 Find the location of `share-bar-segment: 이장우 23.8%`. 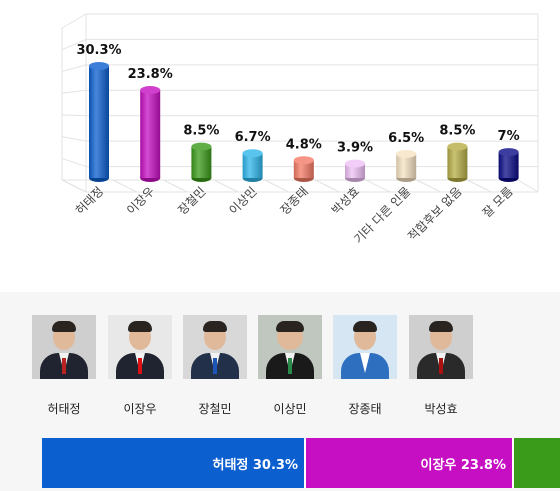

share-bar-segment: 이장우 23.8% is located at coordinates (408, 463).